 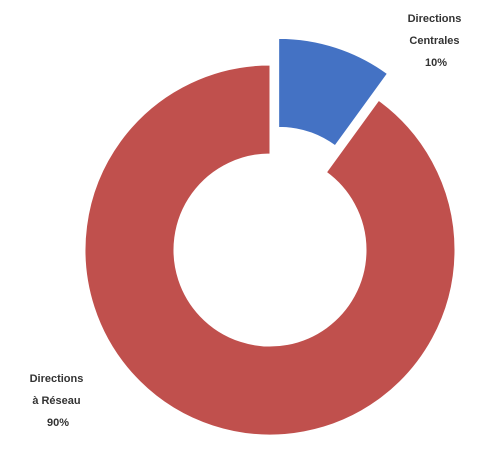 I want to click on label-directions-centrales: Directions Centrales 10%, so click(x=436, y=41).